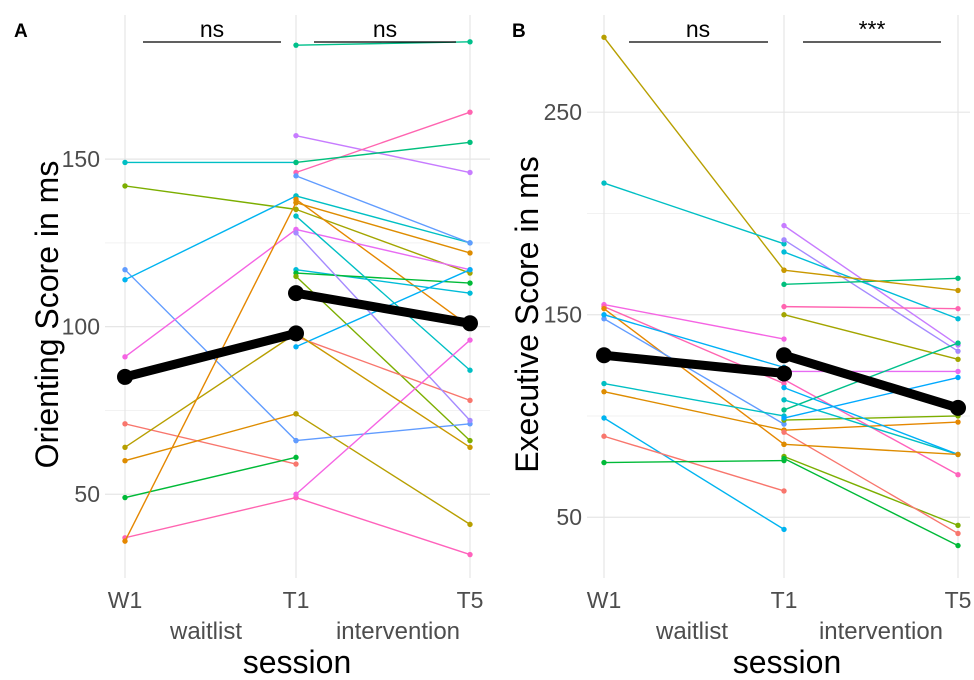  Describe the element at coordinates (519, 31) in the screenshot. I see `panel-label: B` at that location.